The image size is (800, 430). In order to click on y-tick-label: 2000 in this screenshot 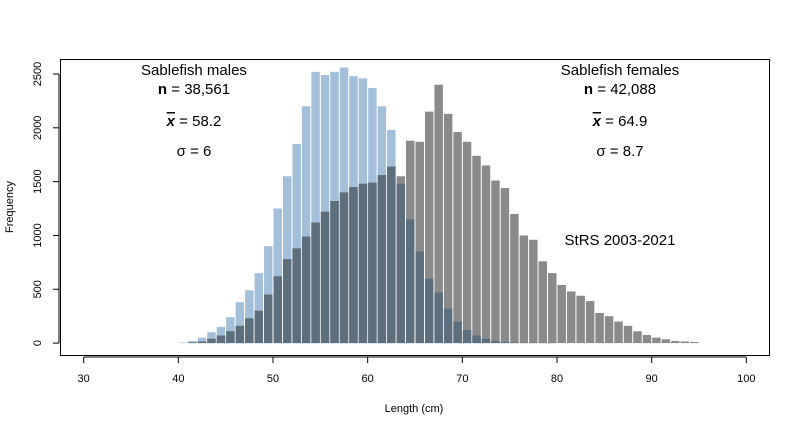, I will do `click(38, 128)`.